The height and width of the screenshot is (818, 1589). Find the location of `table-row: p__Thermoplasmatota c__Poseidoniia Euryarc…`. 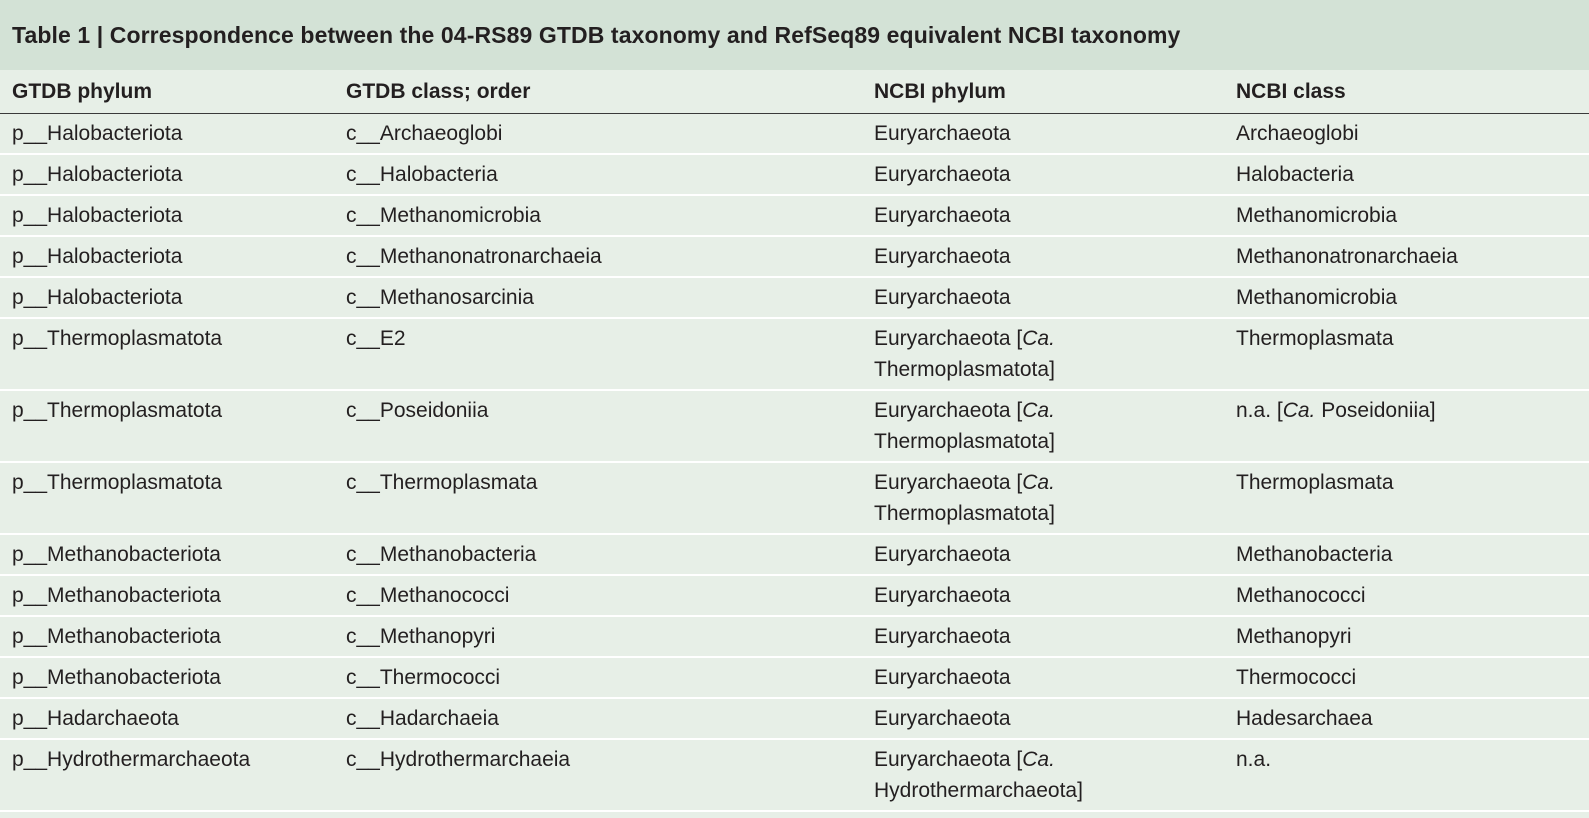

table-row: p__Thermoplasmatota c__Poseidoniia Euryarc… is located at coordinates (794, 427).